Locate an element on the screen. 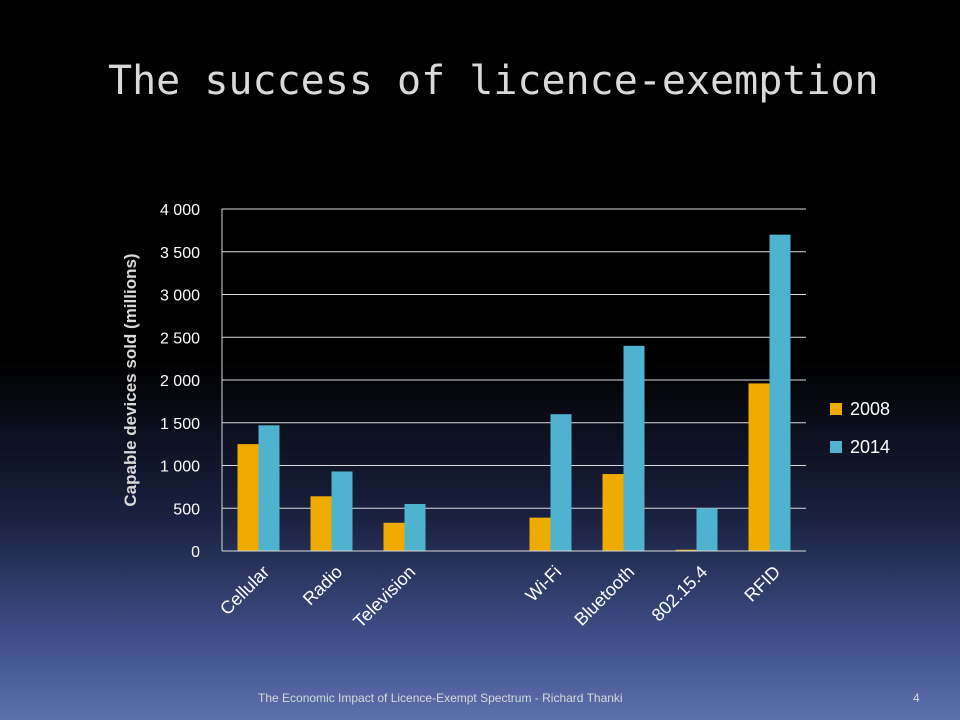  x-tick-label: 802.15.4 is located at coordinates (680, 594).